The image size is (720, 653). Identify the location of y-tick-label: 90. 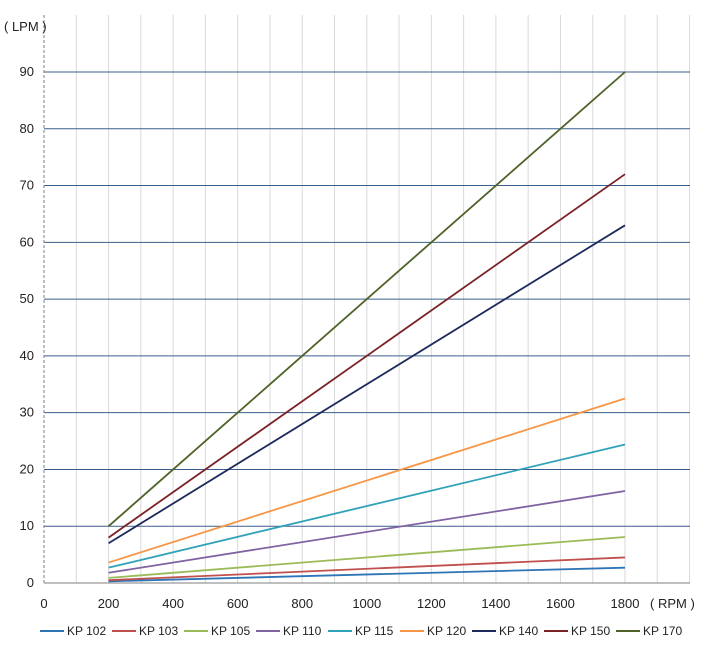
(27, 71).